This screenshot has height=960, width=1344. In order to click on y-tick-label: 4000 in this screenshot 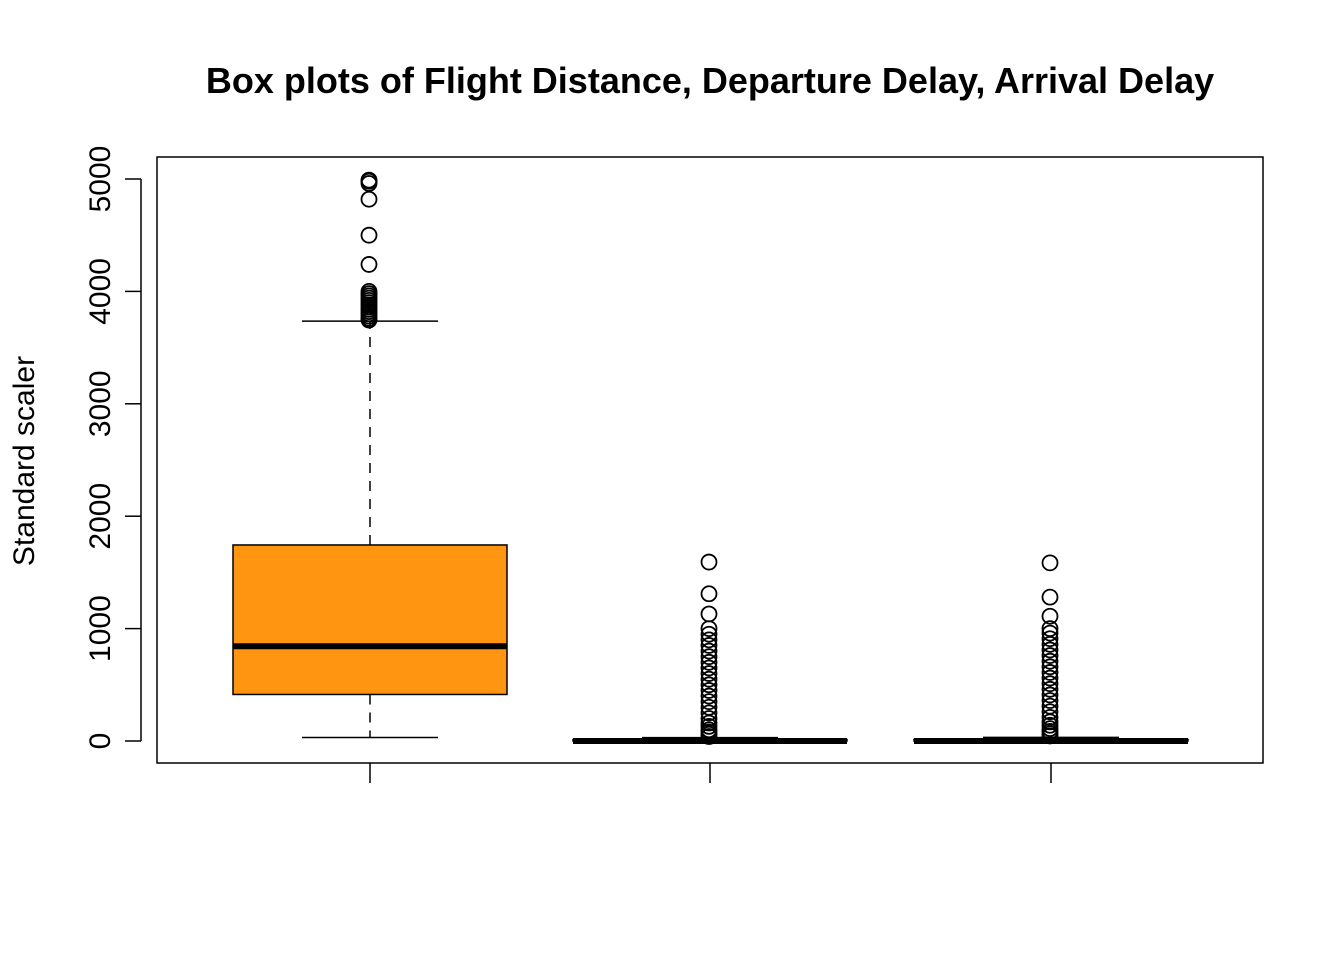, I will do `click(100, 291)`.